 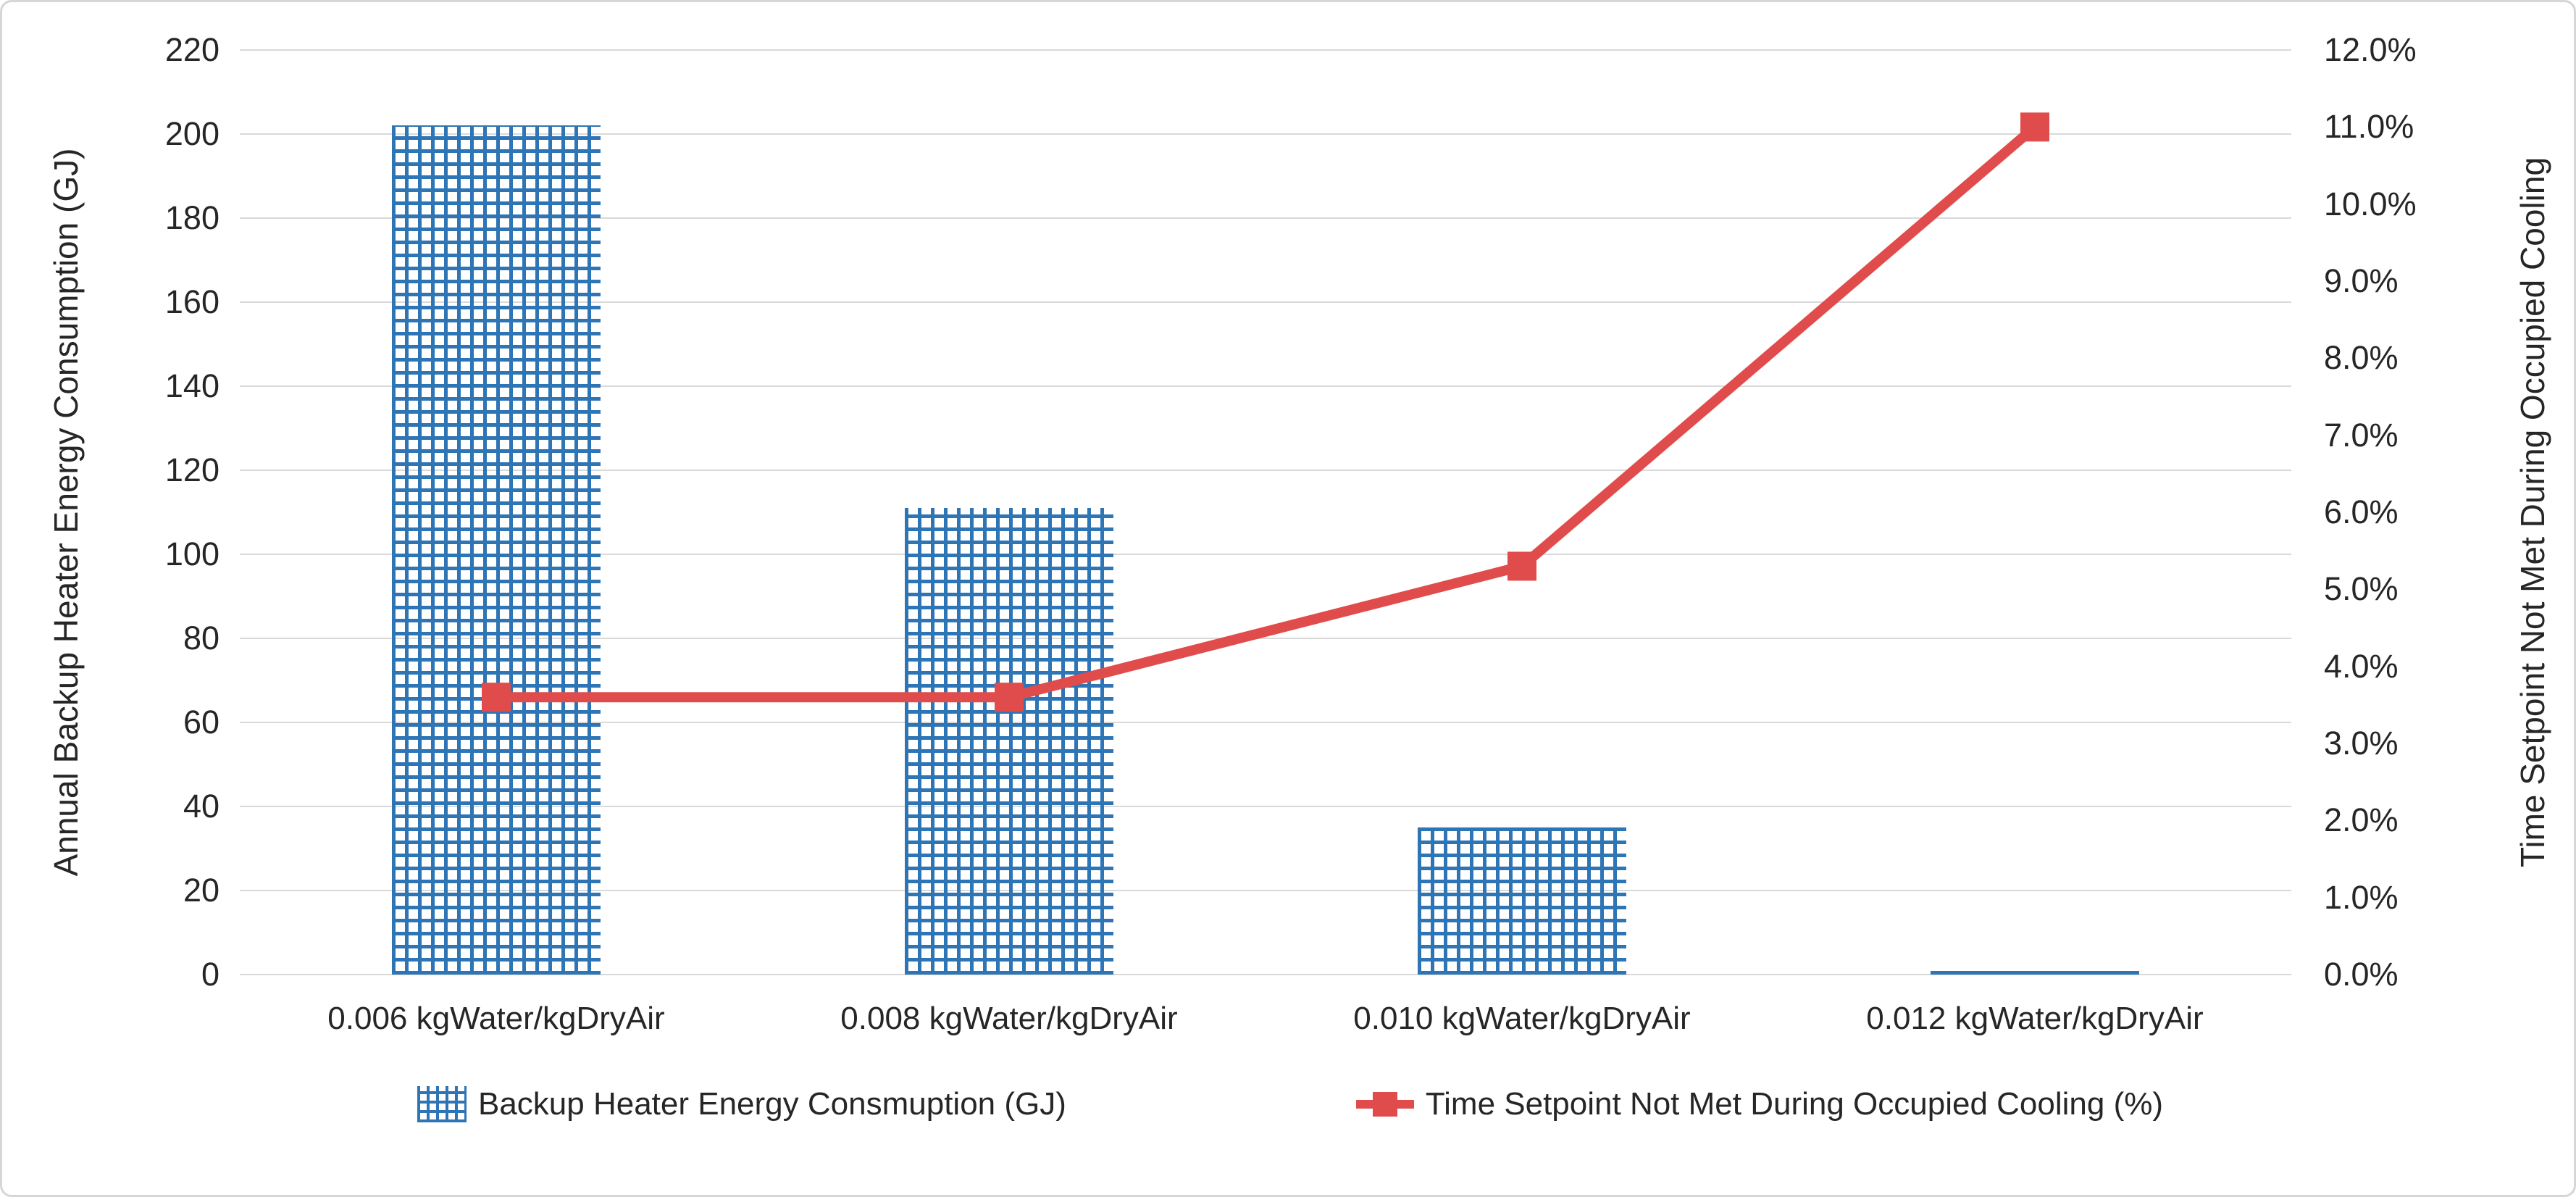 What do you see at coordinates (2361, 511) in the screenshot?
I see `right-axis-tick: 6.0%` at bounding box center [2361, 511].